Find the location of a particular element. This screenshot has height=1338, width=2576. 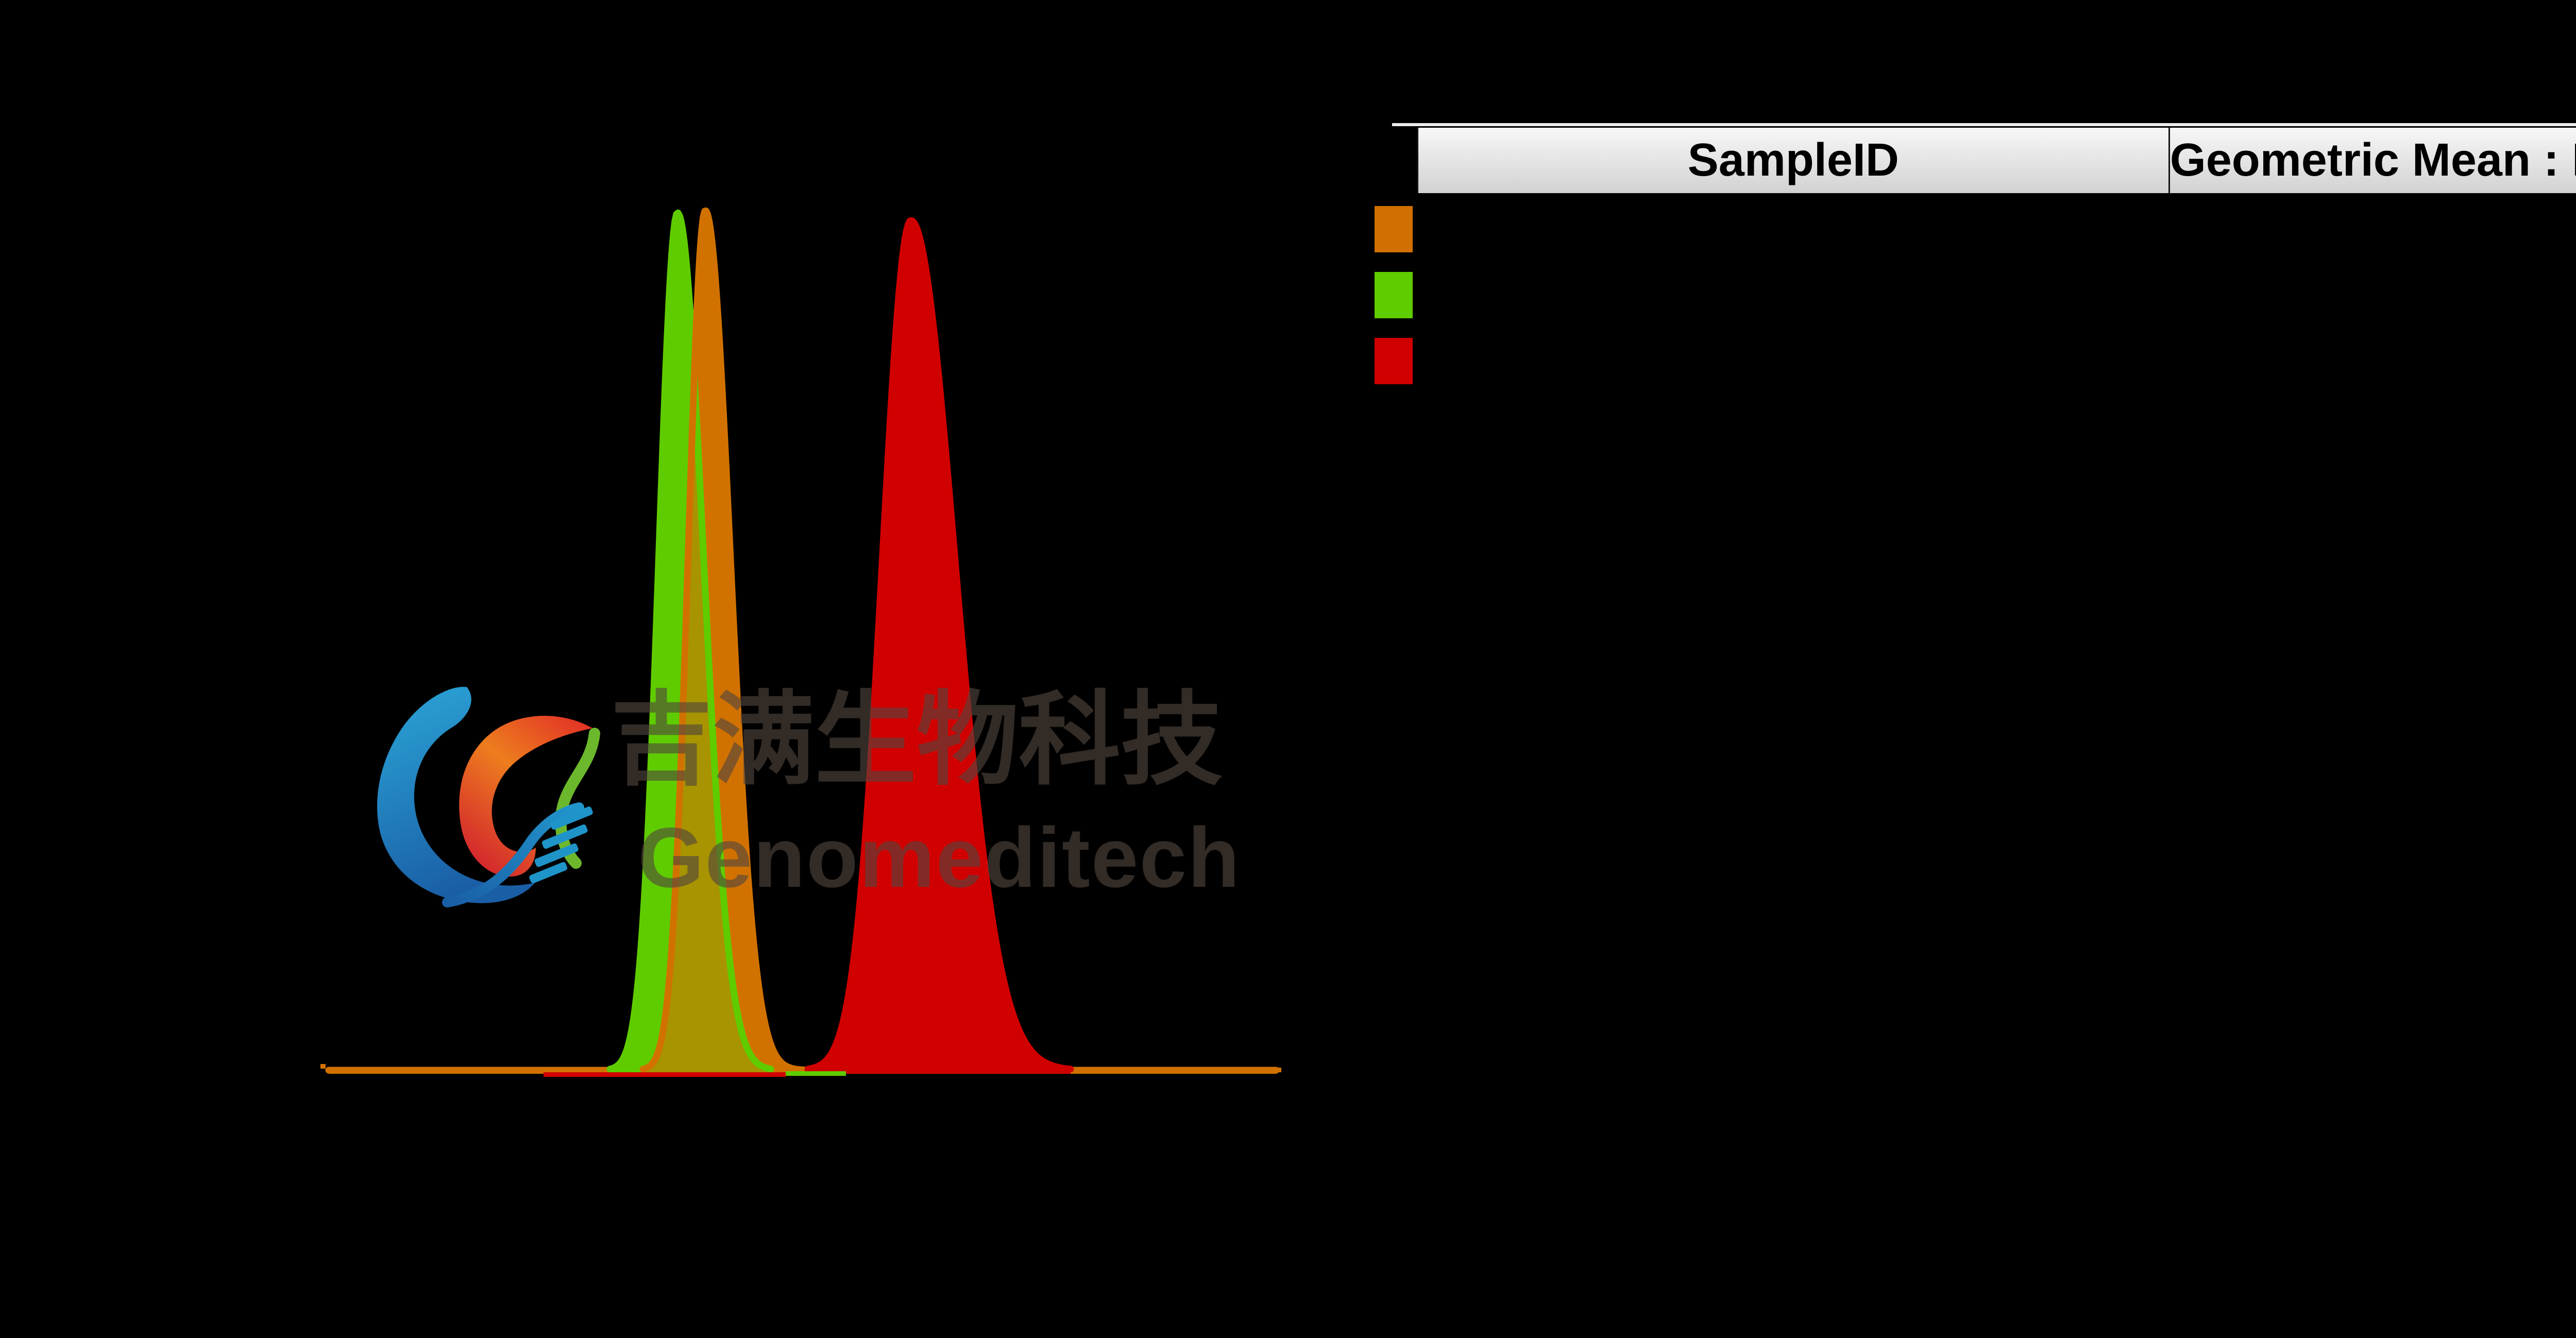

header-cell-sampleid: SampleID is located at coordinates (1794, 160).